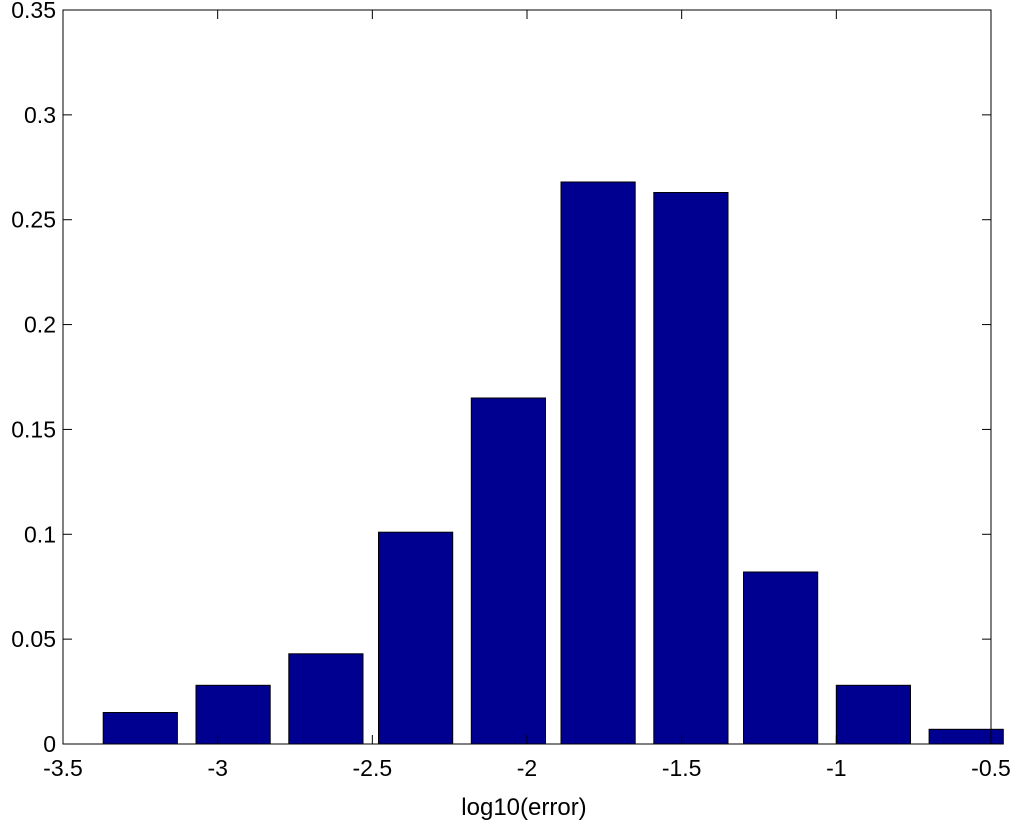  What do you see at coordinates (523, 807) in the screenshot?
I see `x-axis-label: log10(error)` at bounding box center [523, 807].